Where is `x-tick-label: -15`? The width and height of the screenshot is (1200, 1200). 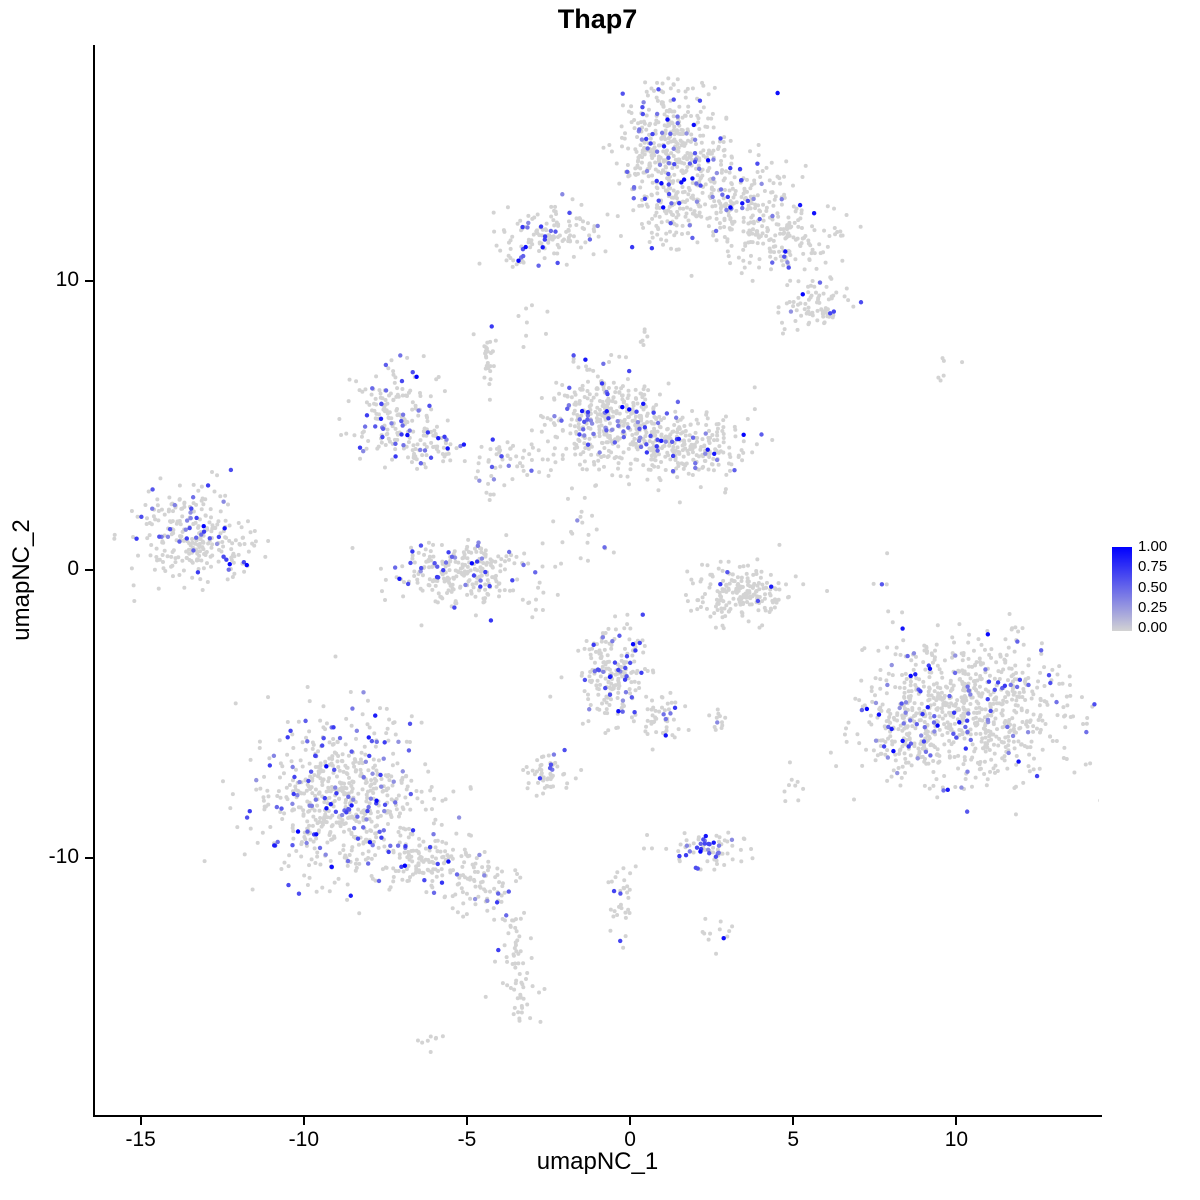 x-tick-label: -15 is located at coordinates (140, 1139).